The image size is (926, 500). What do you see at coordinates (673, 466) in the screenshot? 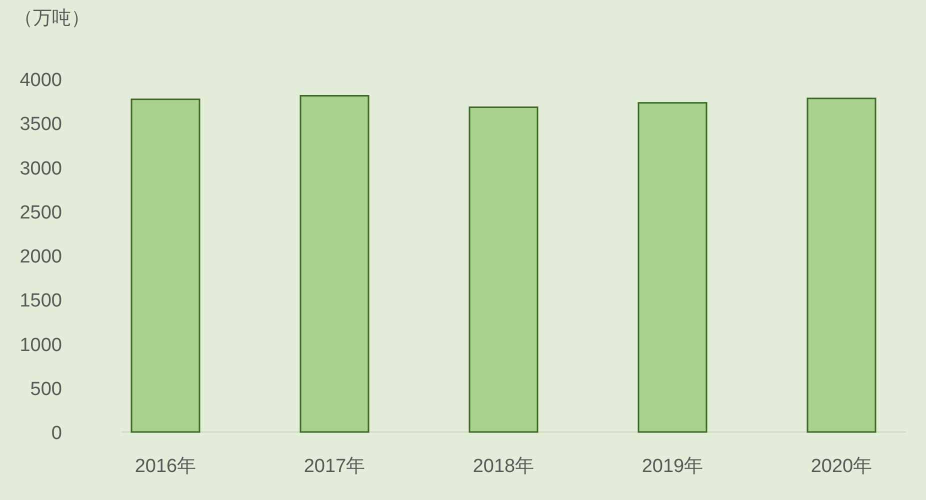
I see `x-tick-label: 2019年` at bounding box center [673, 466].